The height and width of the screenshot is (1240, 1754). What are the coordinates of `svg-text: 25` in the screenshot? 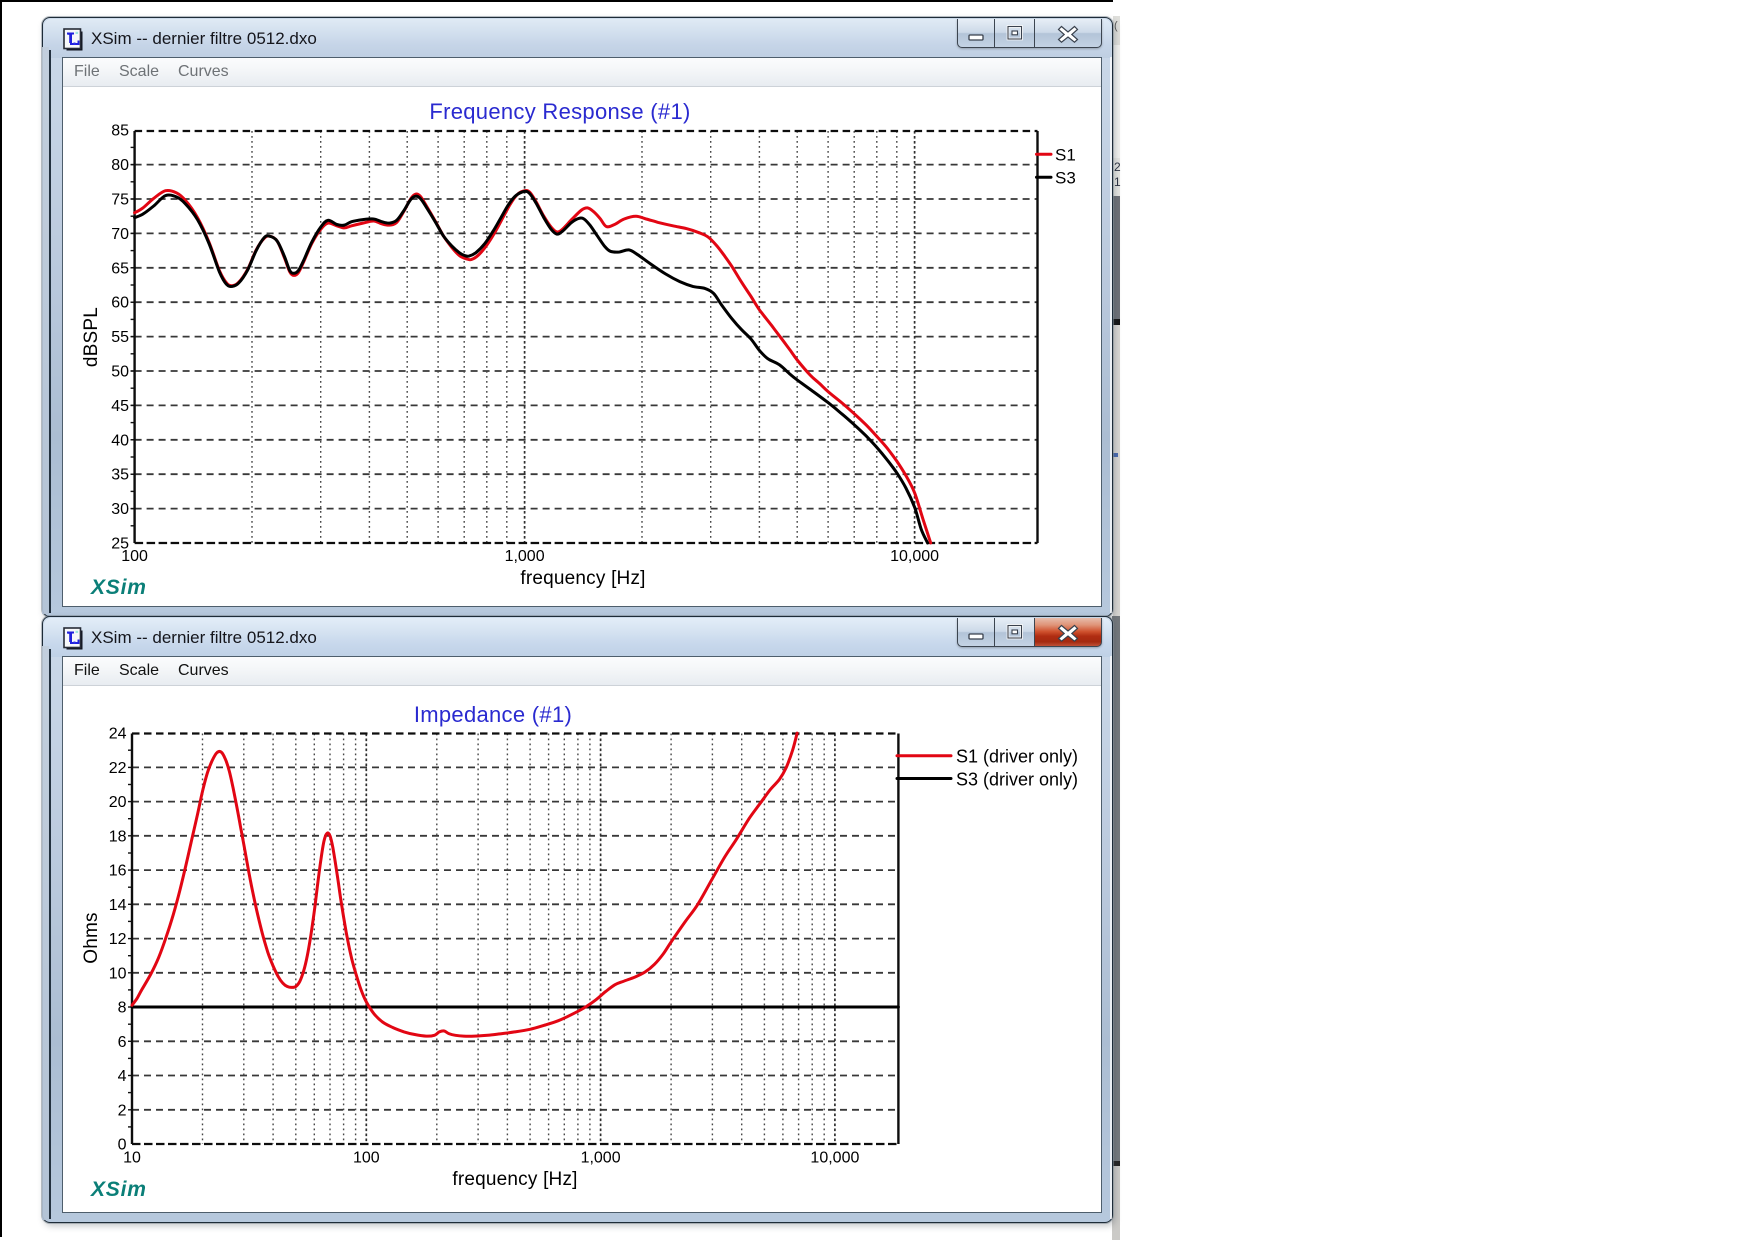 It's located at (120, 544).